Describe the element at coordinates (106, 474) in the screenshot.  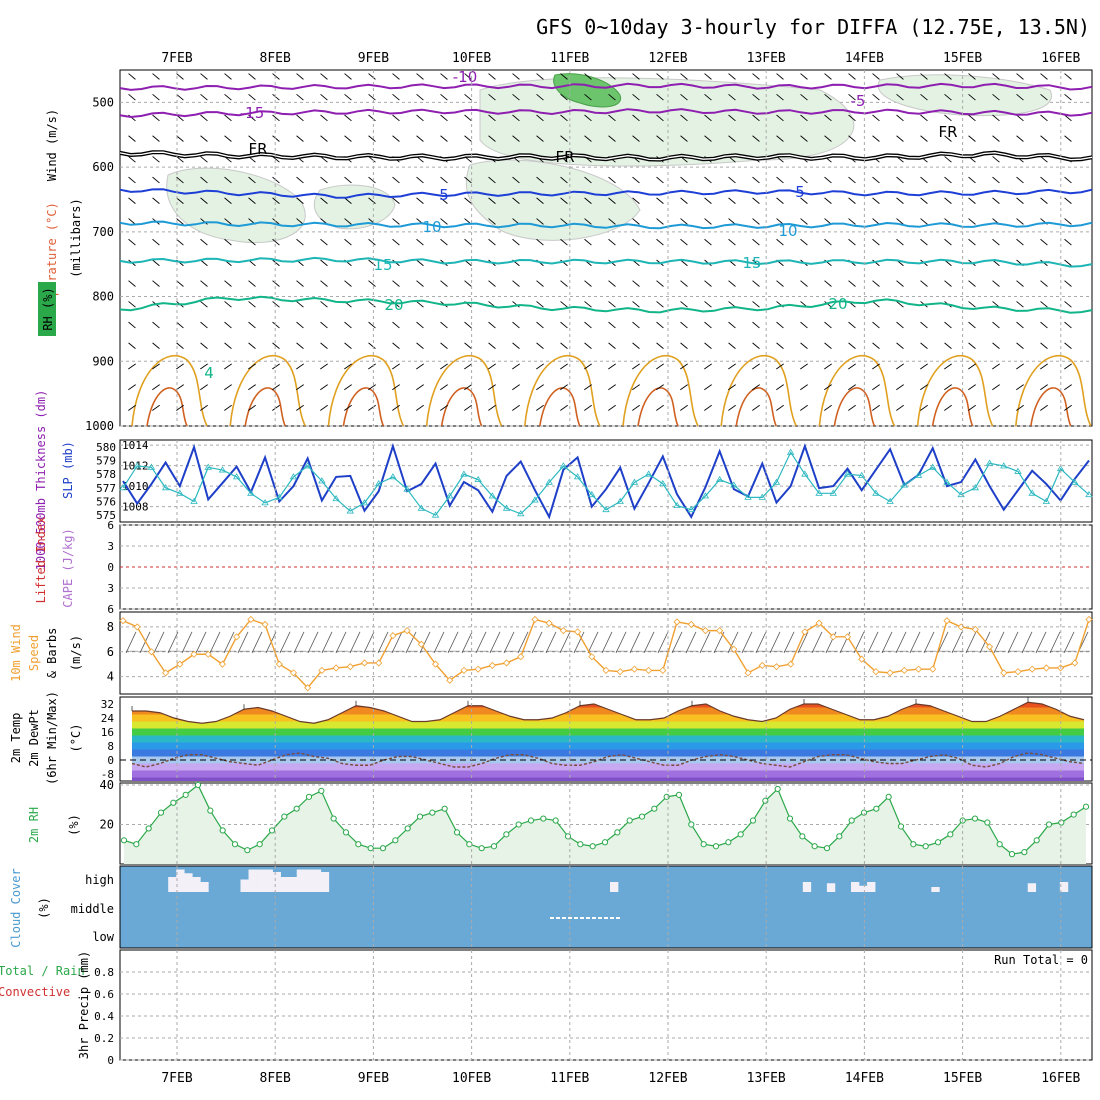
I see `thickness-tick-label: 578` at that location.